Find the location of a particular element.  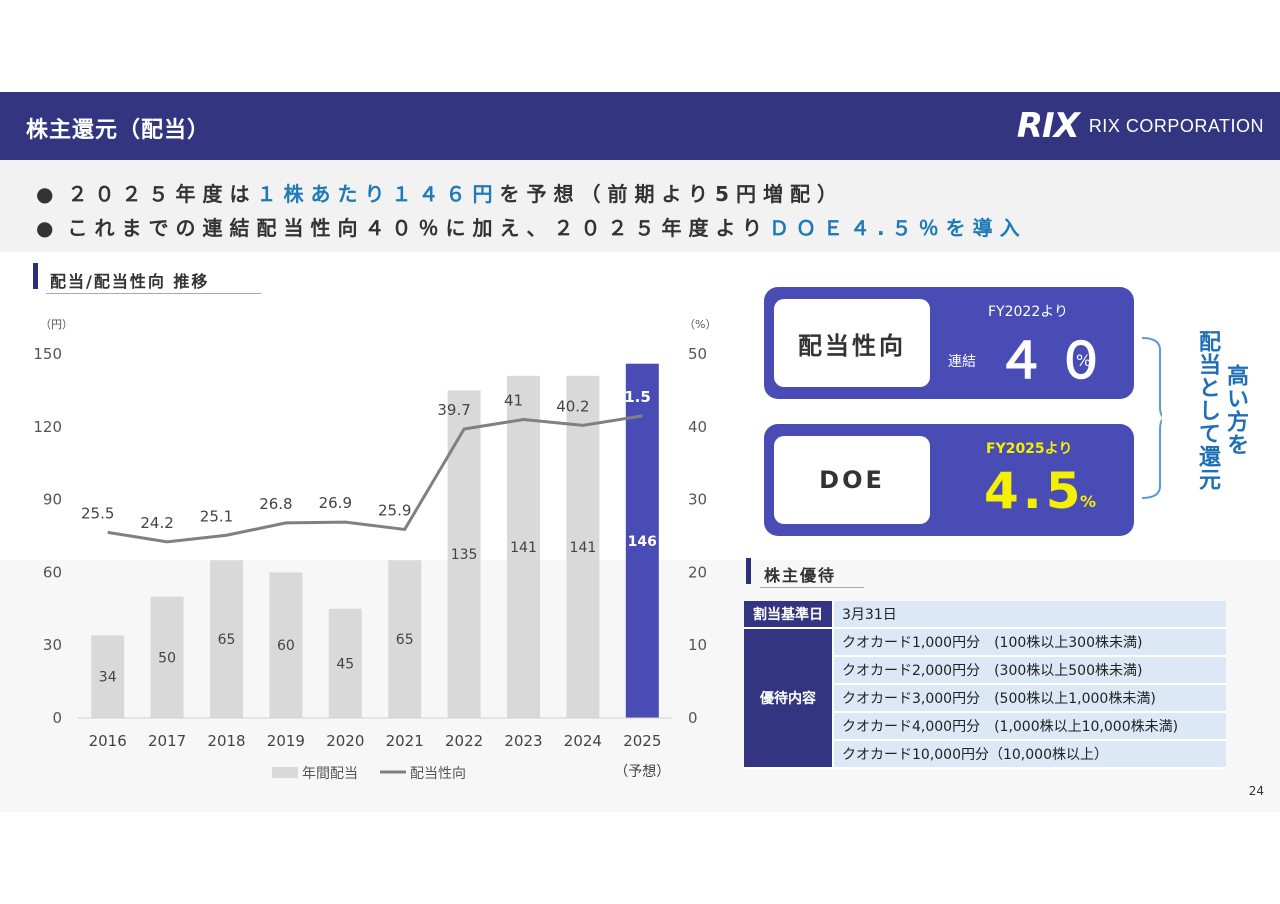

legend-bar-label: 年間配当 is located at coordinates (330, 774).